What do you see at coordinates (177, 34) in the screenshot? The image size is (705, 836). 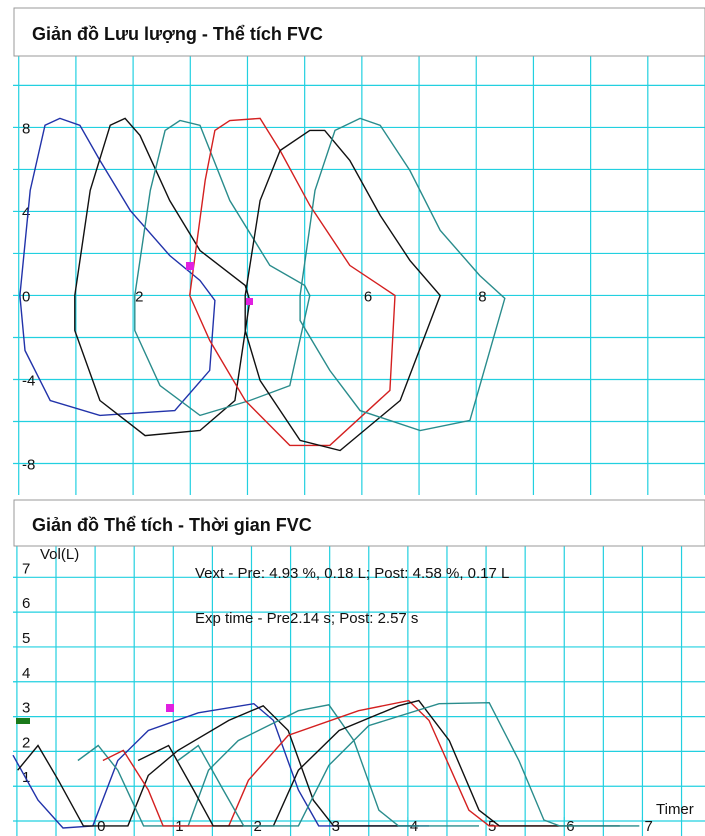 I see `chart-title: Giản đồ Lưu lượng - Thể tích FVC` at bounding box center [177, 34].